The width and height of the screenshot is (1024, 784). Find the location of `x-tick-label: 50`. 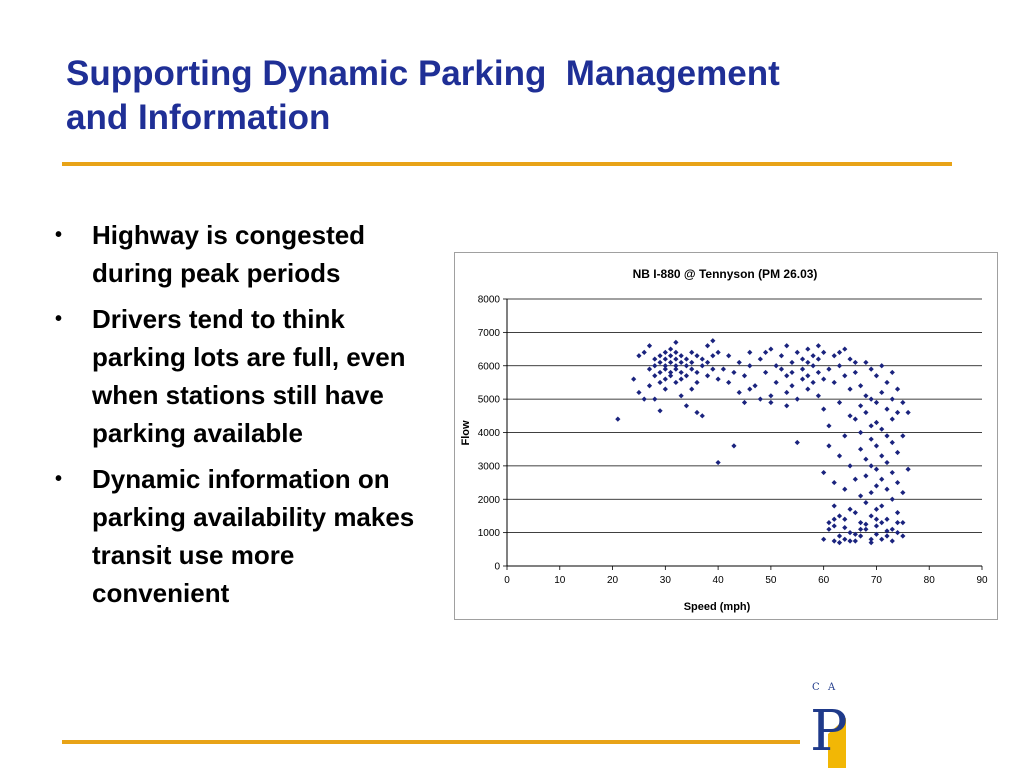

x-tick-label: 50 is located at coordinates (771, 580).